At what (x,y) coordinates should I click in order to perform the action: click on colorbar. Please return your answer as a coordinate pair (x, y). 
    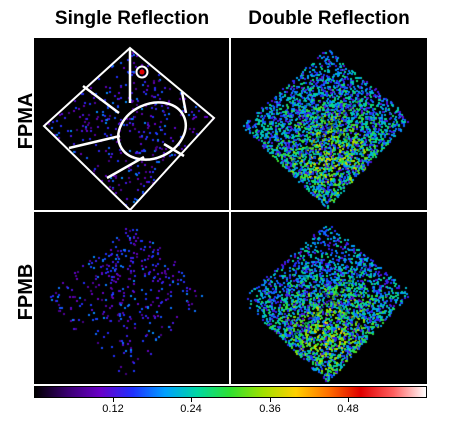
    Looking at the image, I should click on (230, 392).